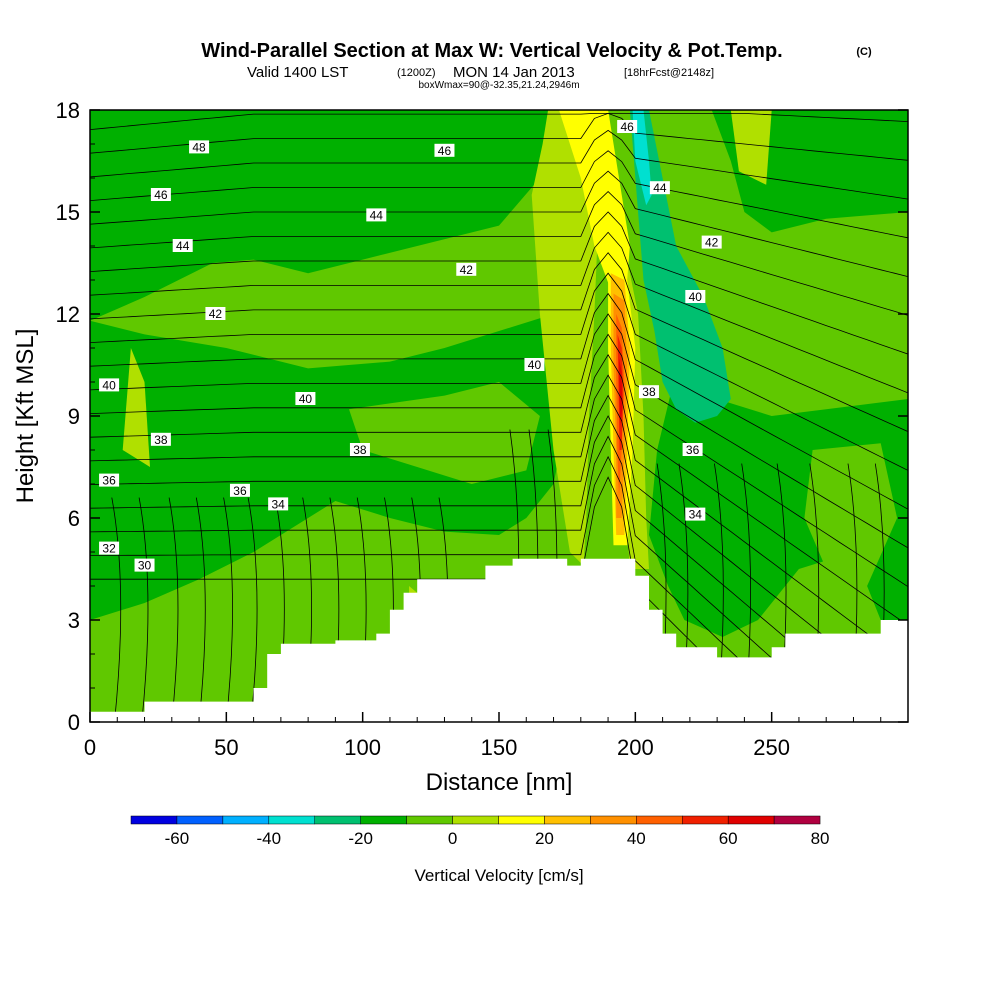 The height and width of the screenshot is (1000, 1000). I want to click on isentrope-label-text: 30, so click(145, 566).